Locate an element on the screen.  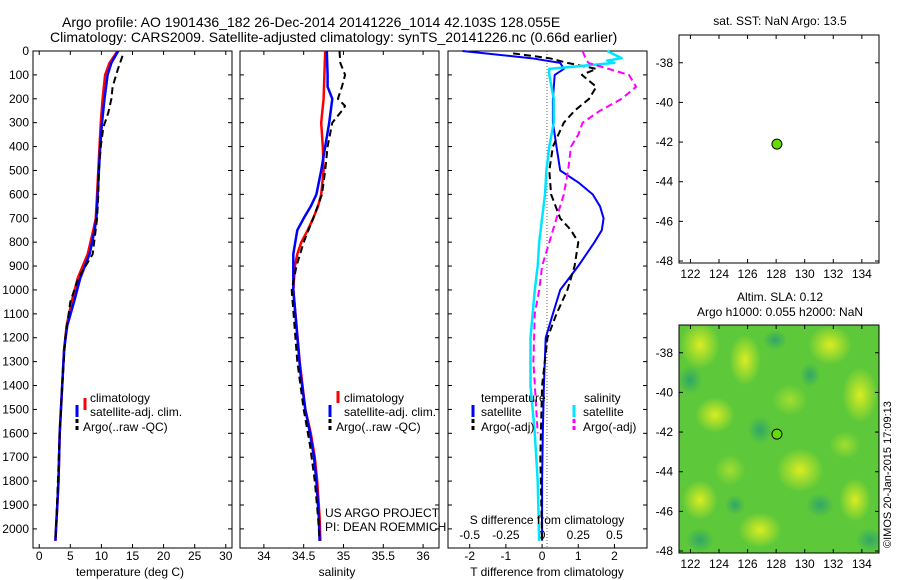
sst-map-markers is located at coordinates (777, 144).